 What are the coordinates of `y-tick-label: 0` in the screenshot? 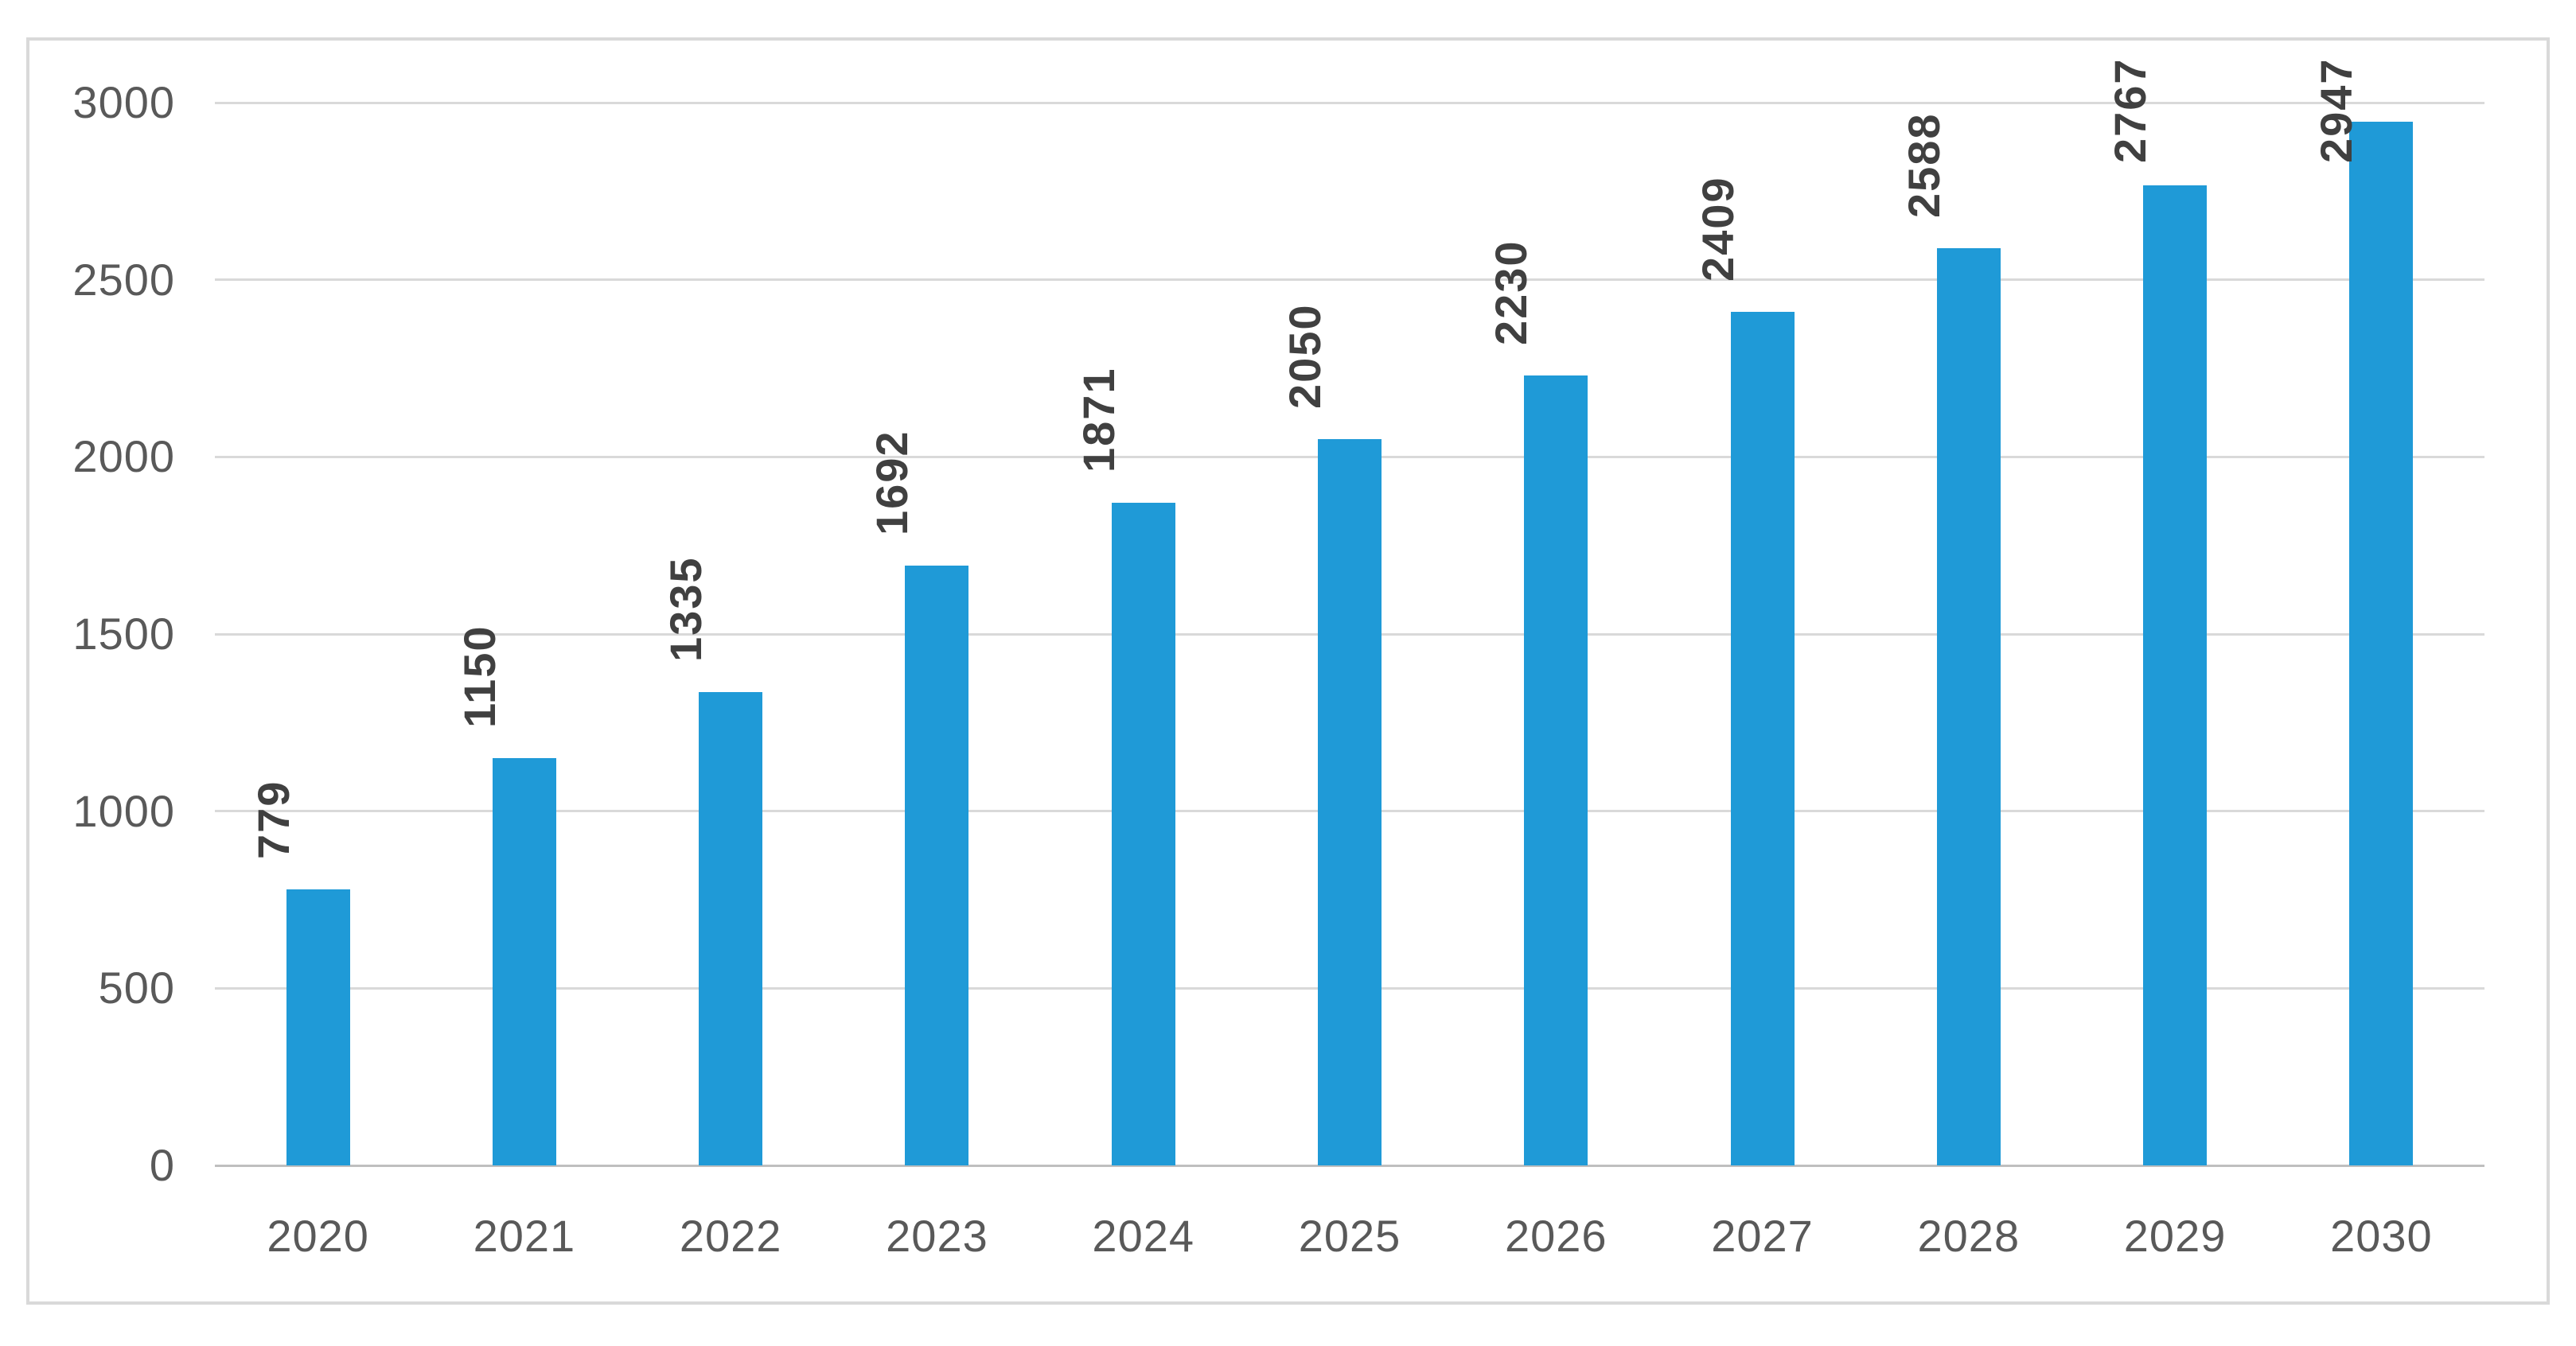 It's located at (162, 1165).